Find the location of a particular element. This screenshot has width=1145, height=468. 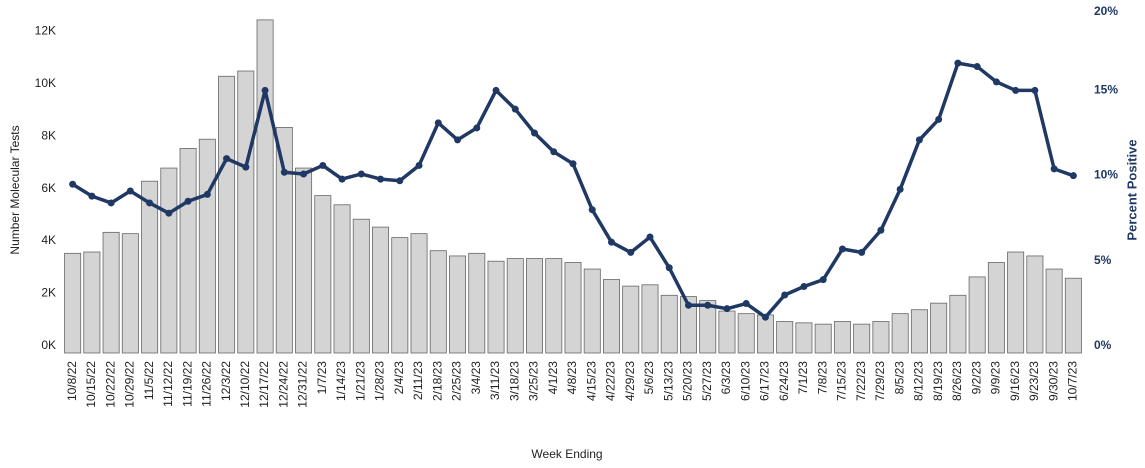

x-tick-label: 8/5/23 is located at coordinates (899, 378).